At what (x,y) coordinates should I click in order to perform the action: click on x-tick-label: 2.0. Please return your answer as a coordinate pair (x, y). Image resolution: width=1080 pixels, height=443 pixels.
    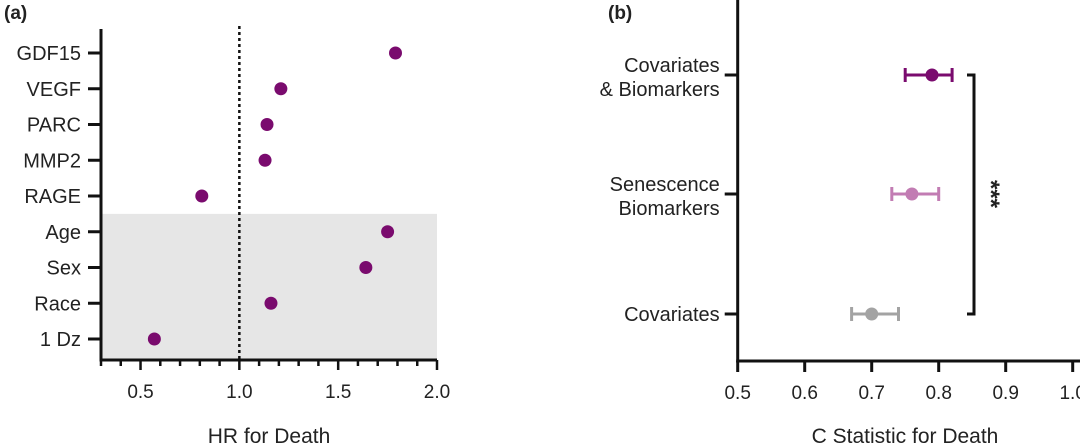
    Looking at the image, I should click on (437, 392).